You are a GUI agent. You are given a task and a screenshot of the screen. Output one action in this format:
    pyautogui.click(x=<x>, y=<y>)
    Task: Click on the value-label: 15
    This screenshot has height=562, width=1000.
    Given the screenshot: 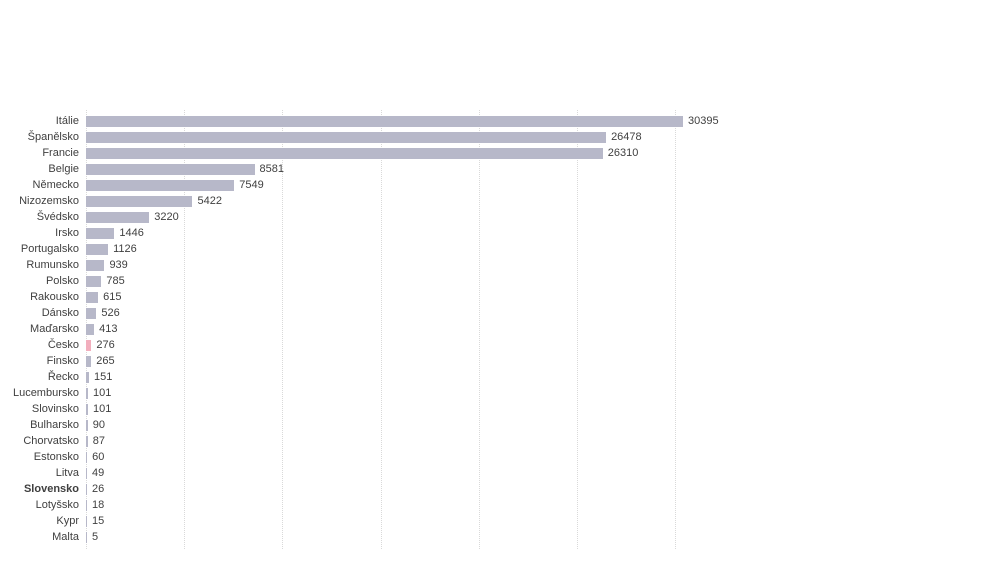 What is the action you would take?
    pyautogui.click(x=98, y=521)
    